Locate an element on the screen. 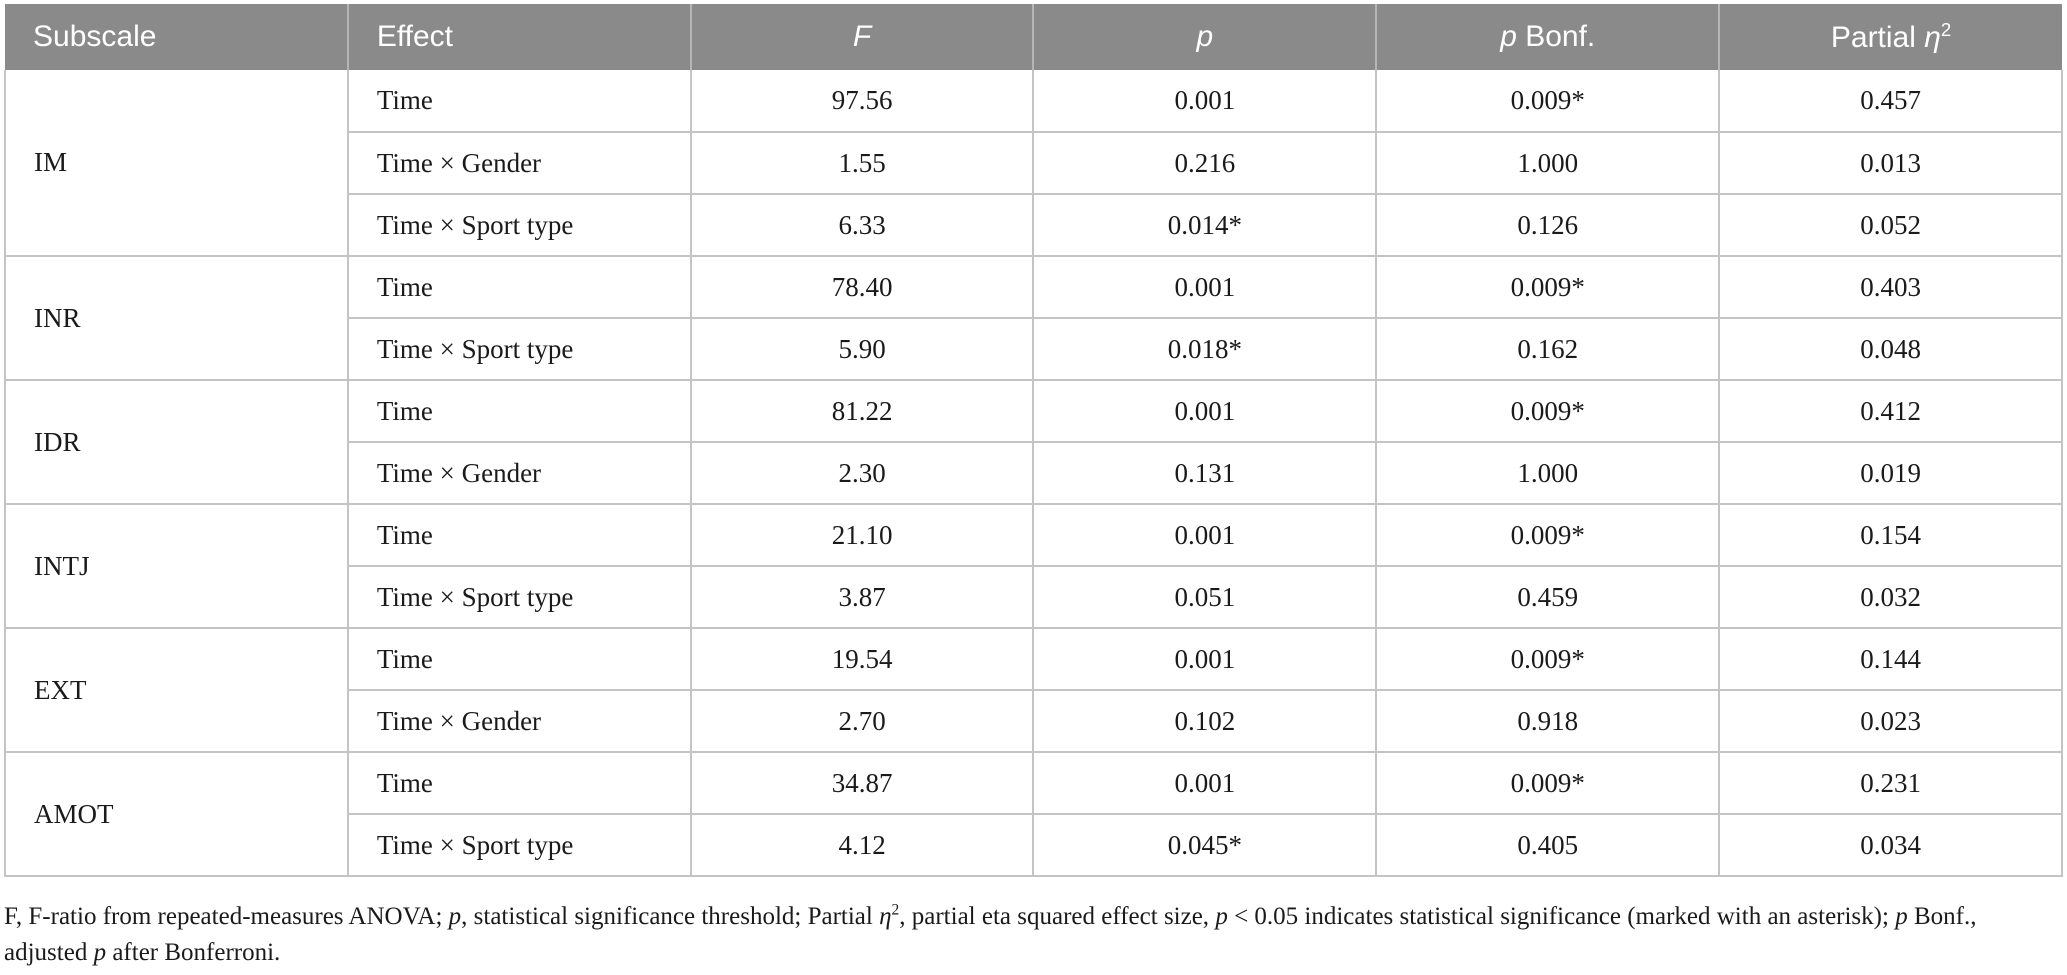 The height and width of the screenshot is (975, 2067). partial-eta-cell: 0.412 is located at coordinates (1890, 411).